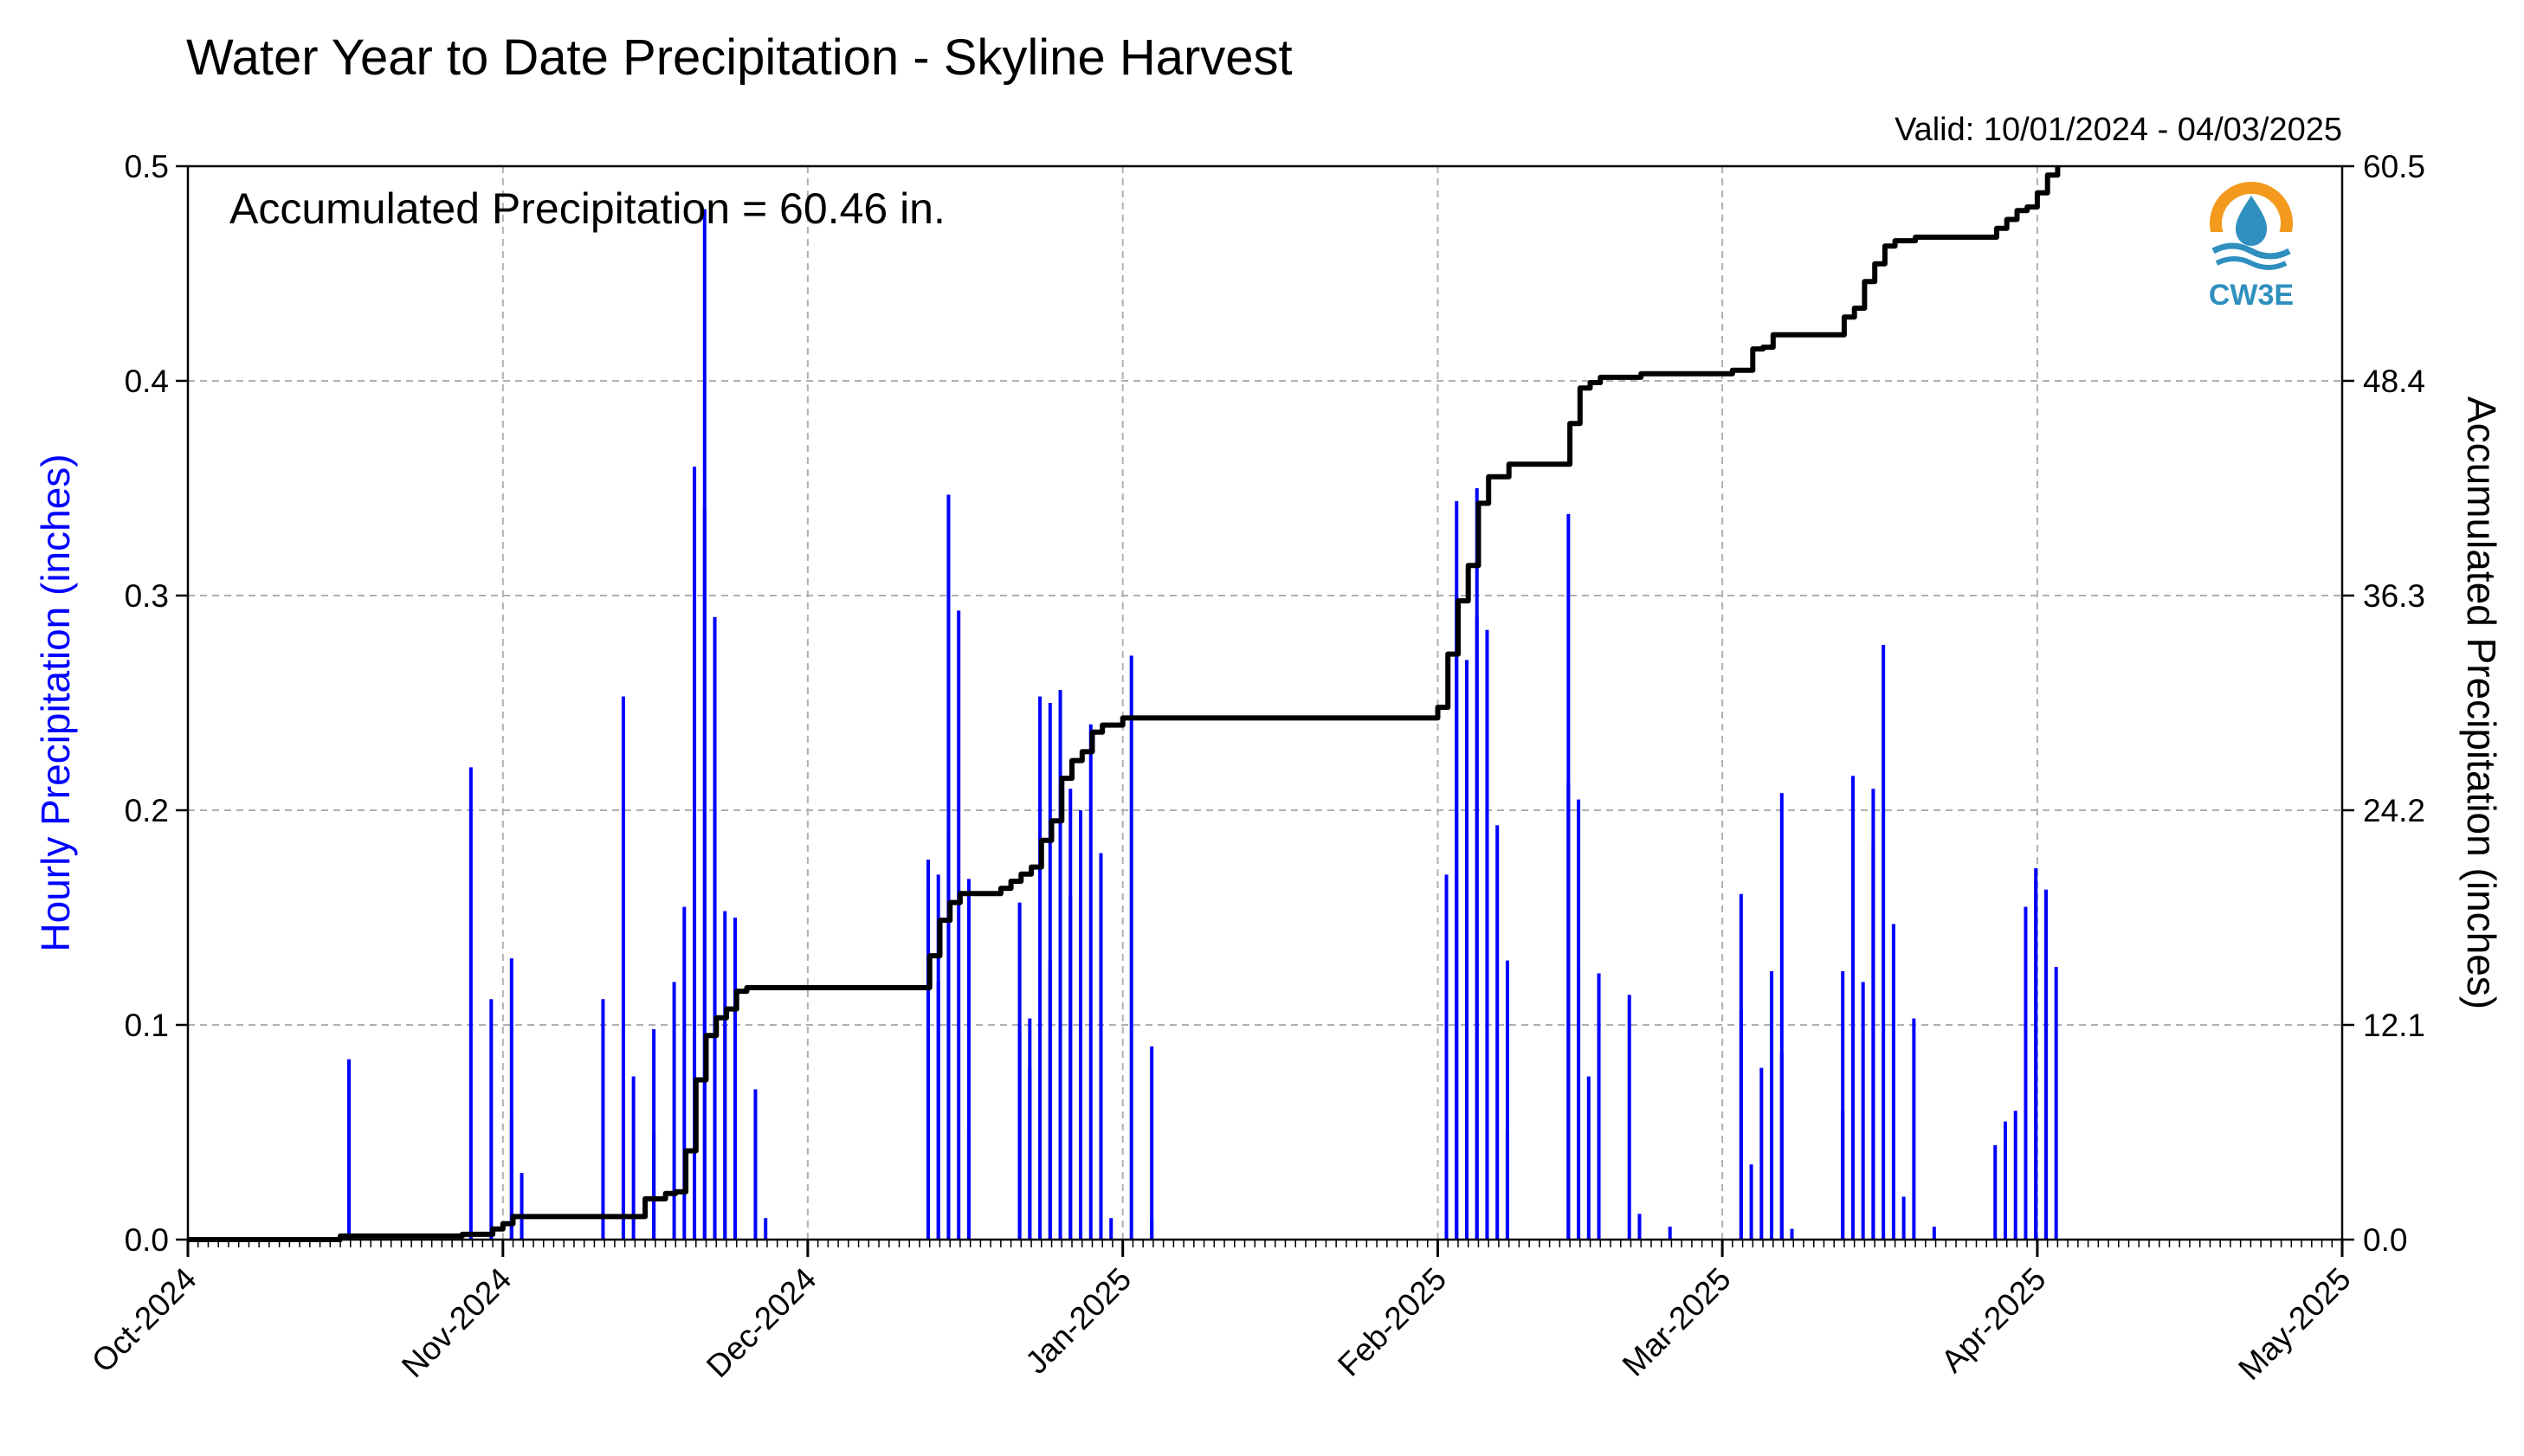 The image size is (2524, 1456). What do you see at coordinates (2394, 810) in the screenshot?
I see `right-tick-label: 24.2` at bounding box center [2394, 810].